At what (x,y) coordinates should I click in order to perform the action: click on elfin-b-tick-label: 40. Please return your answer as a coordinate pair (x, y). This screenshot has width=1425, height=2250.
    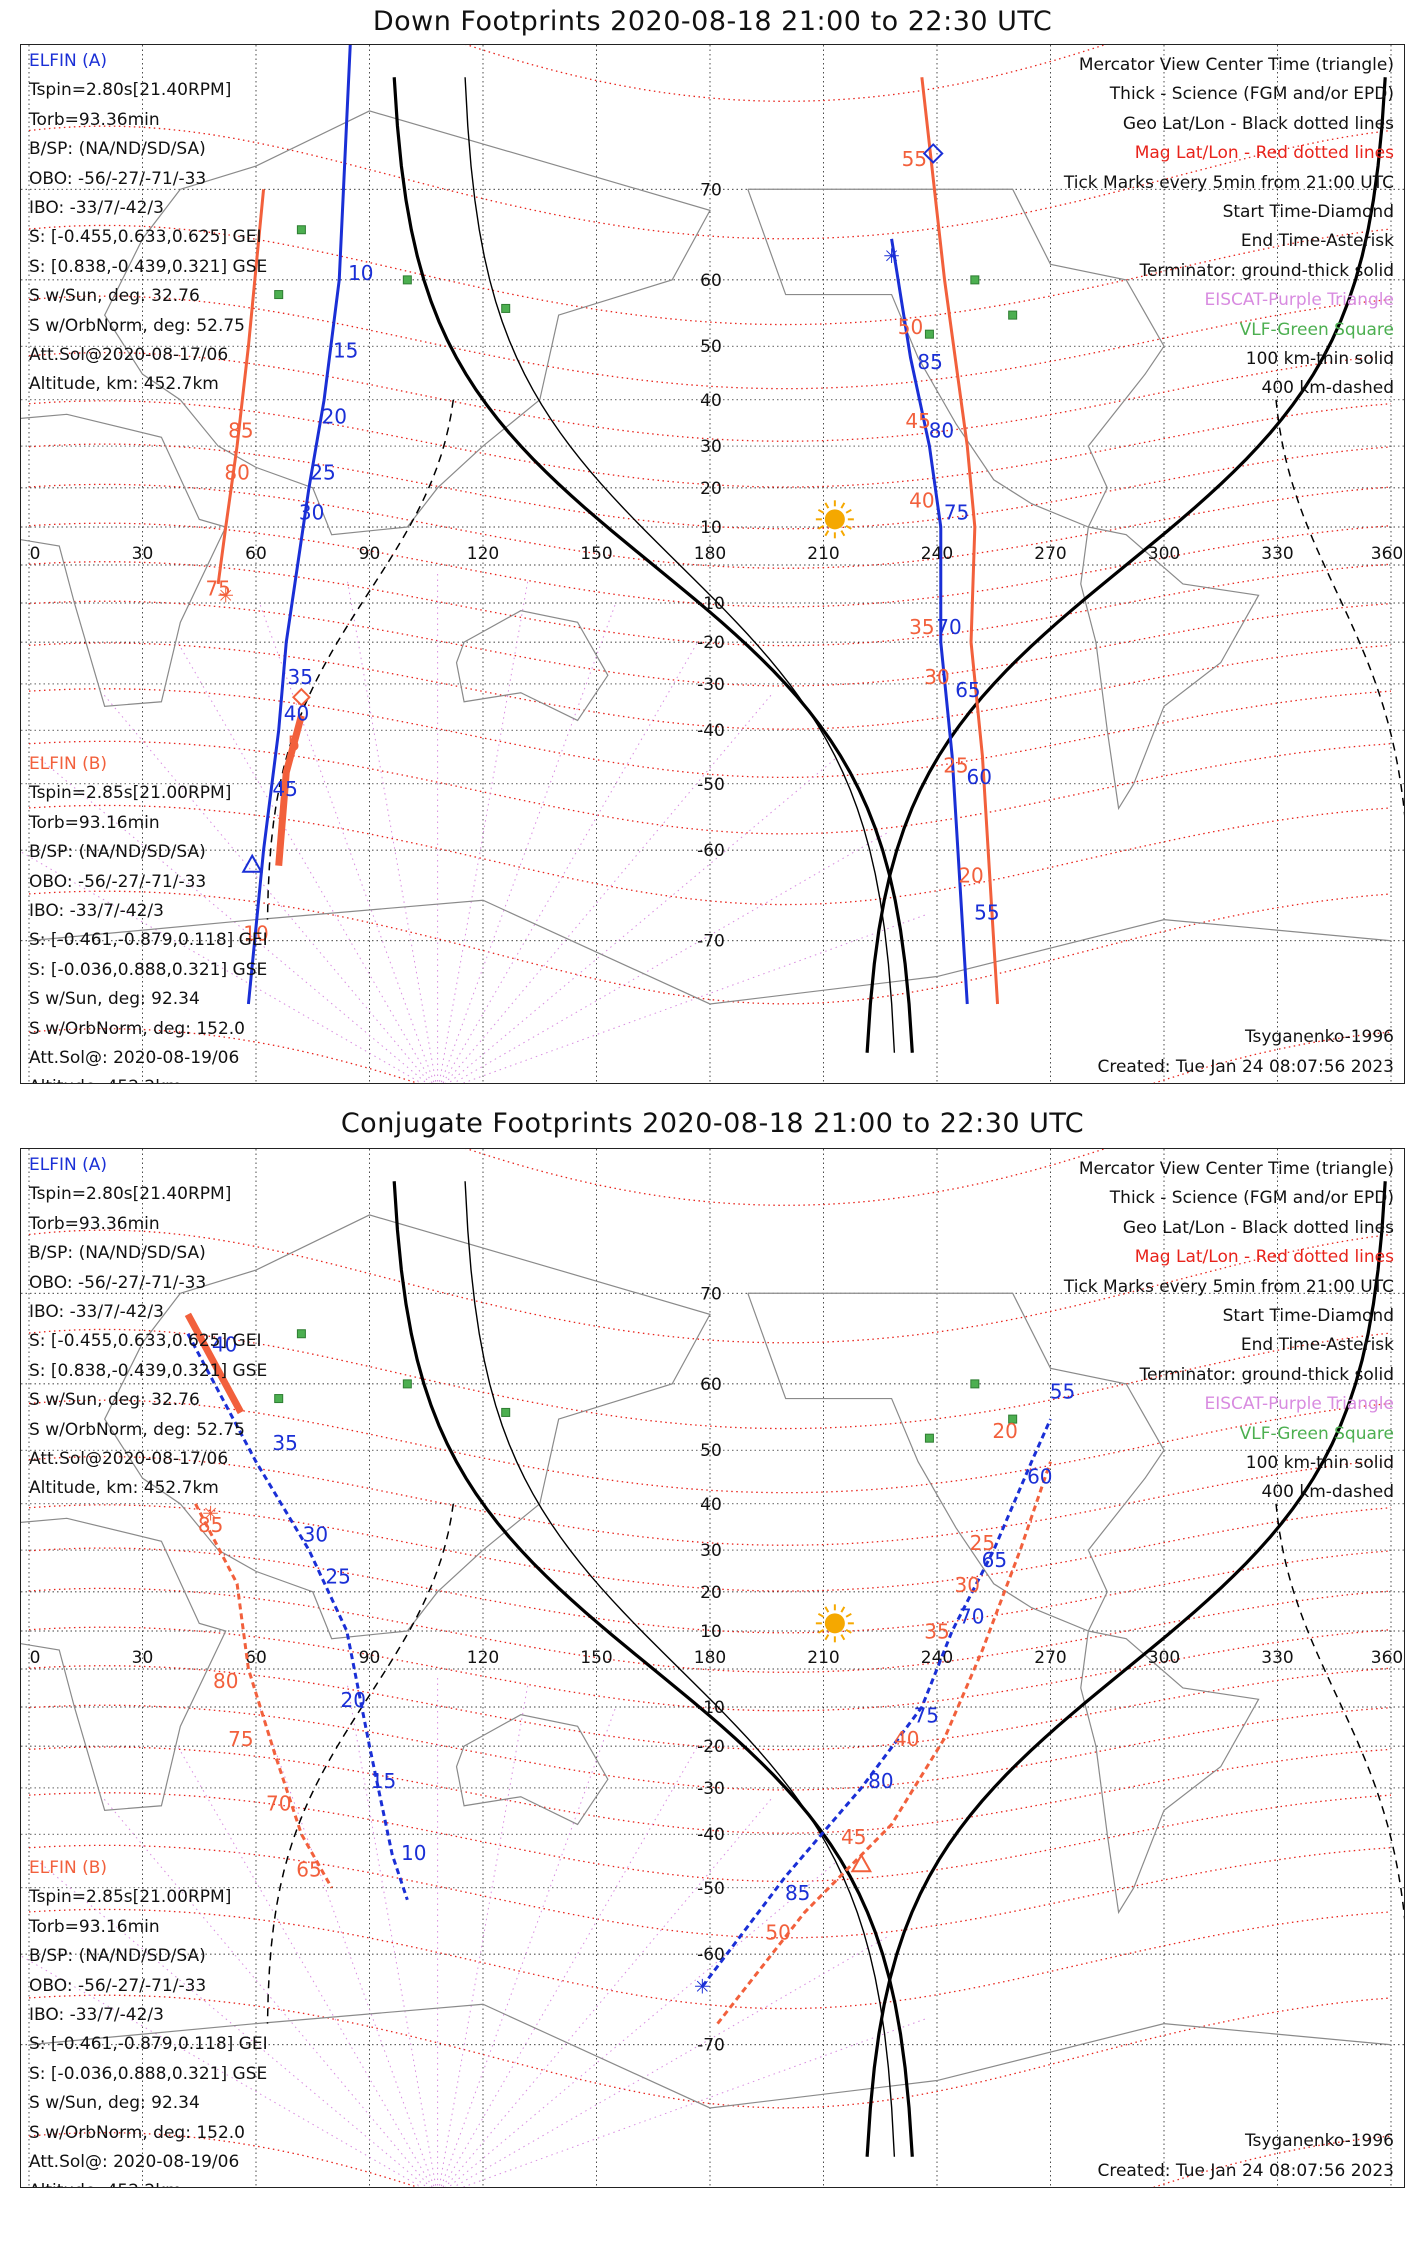
    Looking at the image, I should click on (921, 501).